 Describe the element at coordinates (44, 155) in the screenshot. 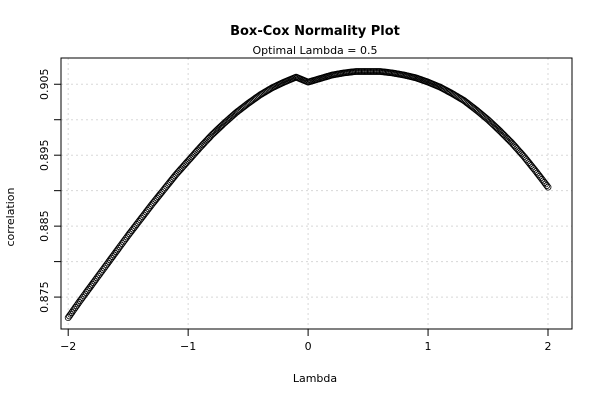

I see `y-tick-label: 0.895` at that location.